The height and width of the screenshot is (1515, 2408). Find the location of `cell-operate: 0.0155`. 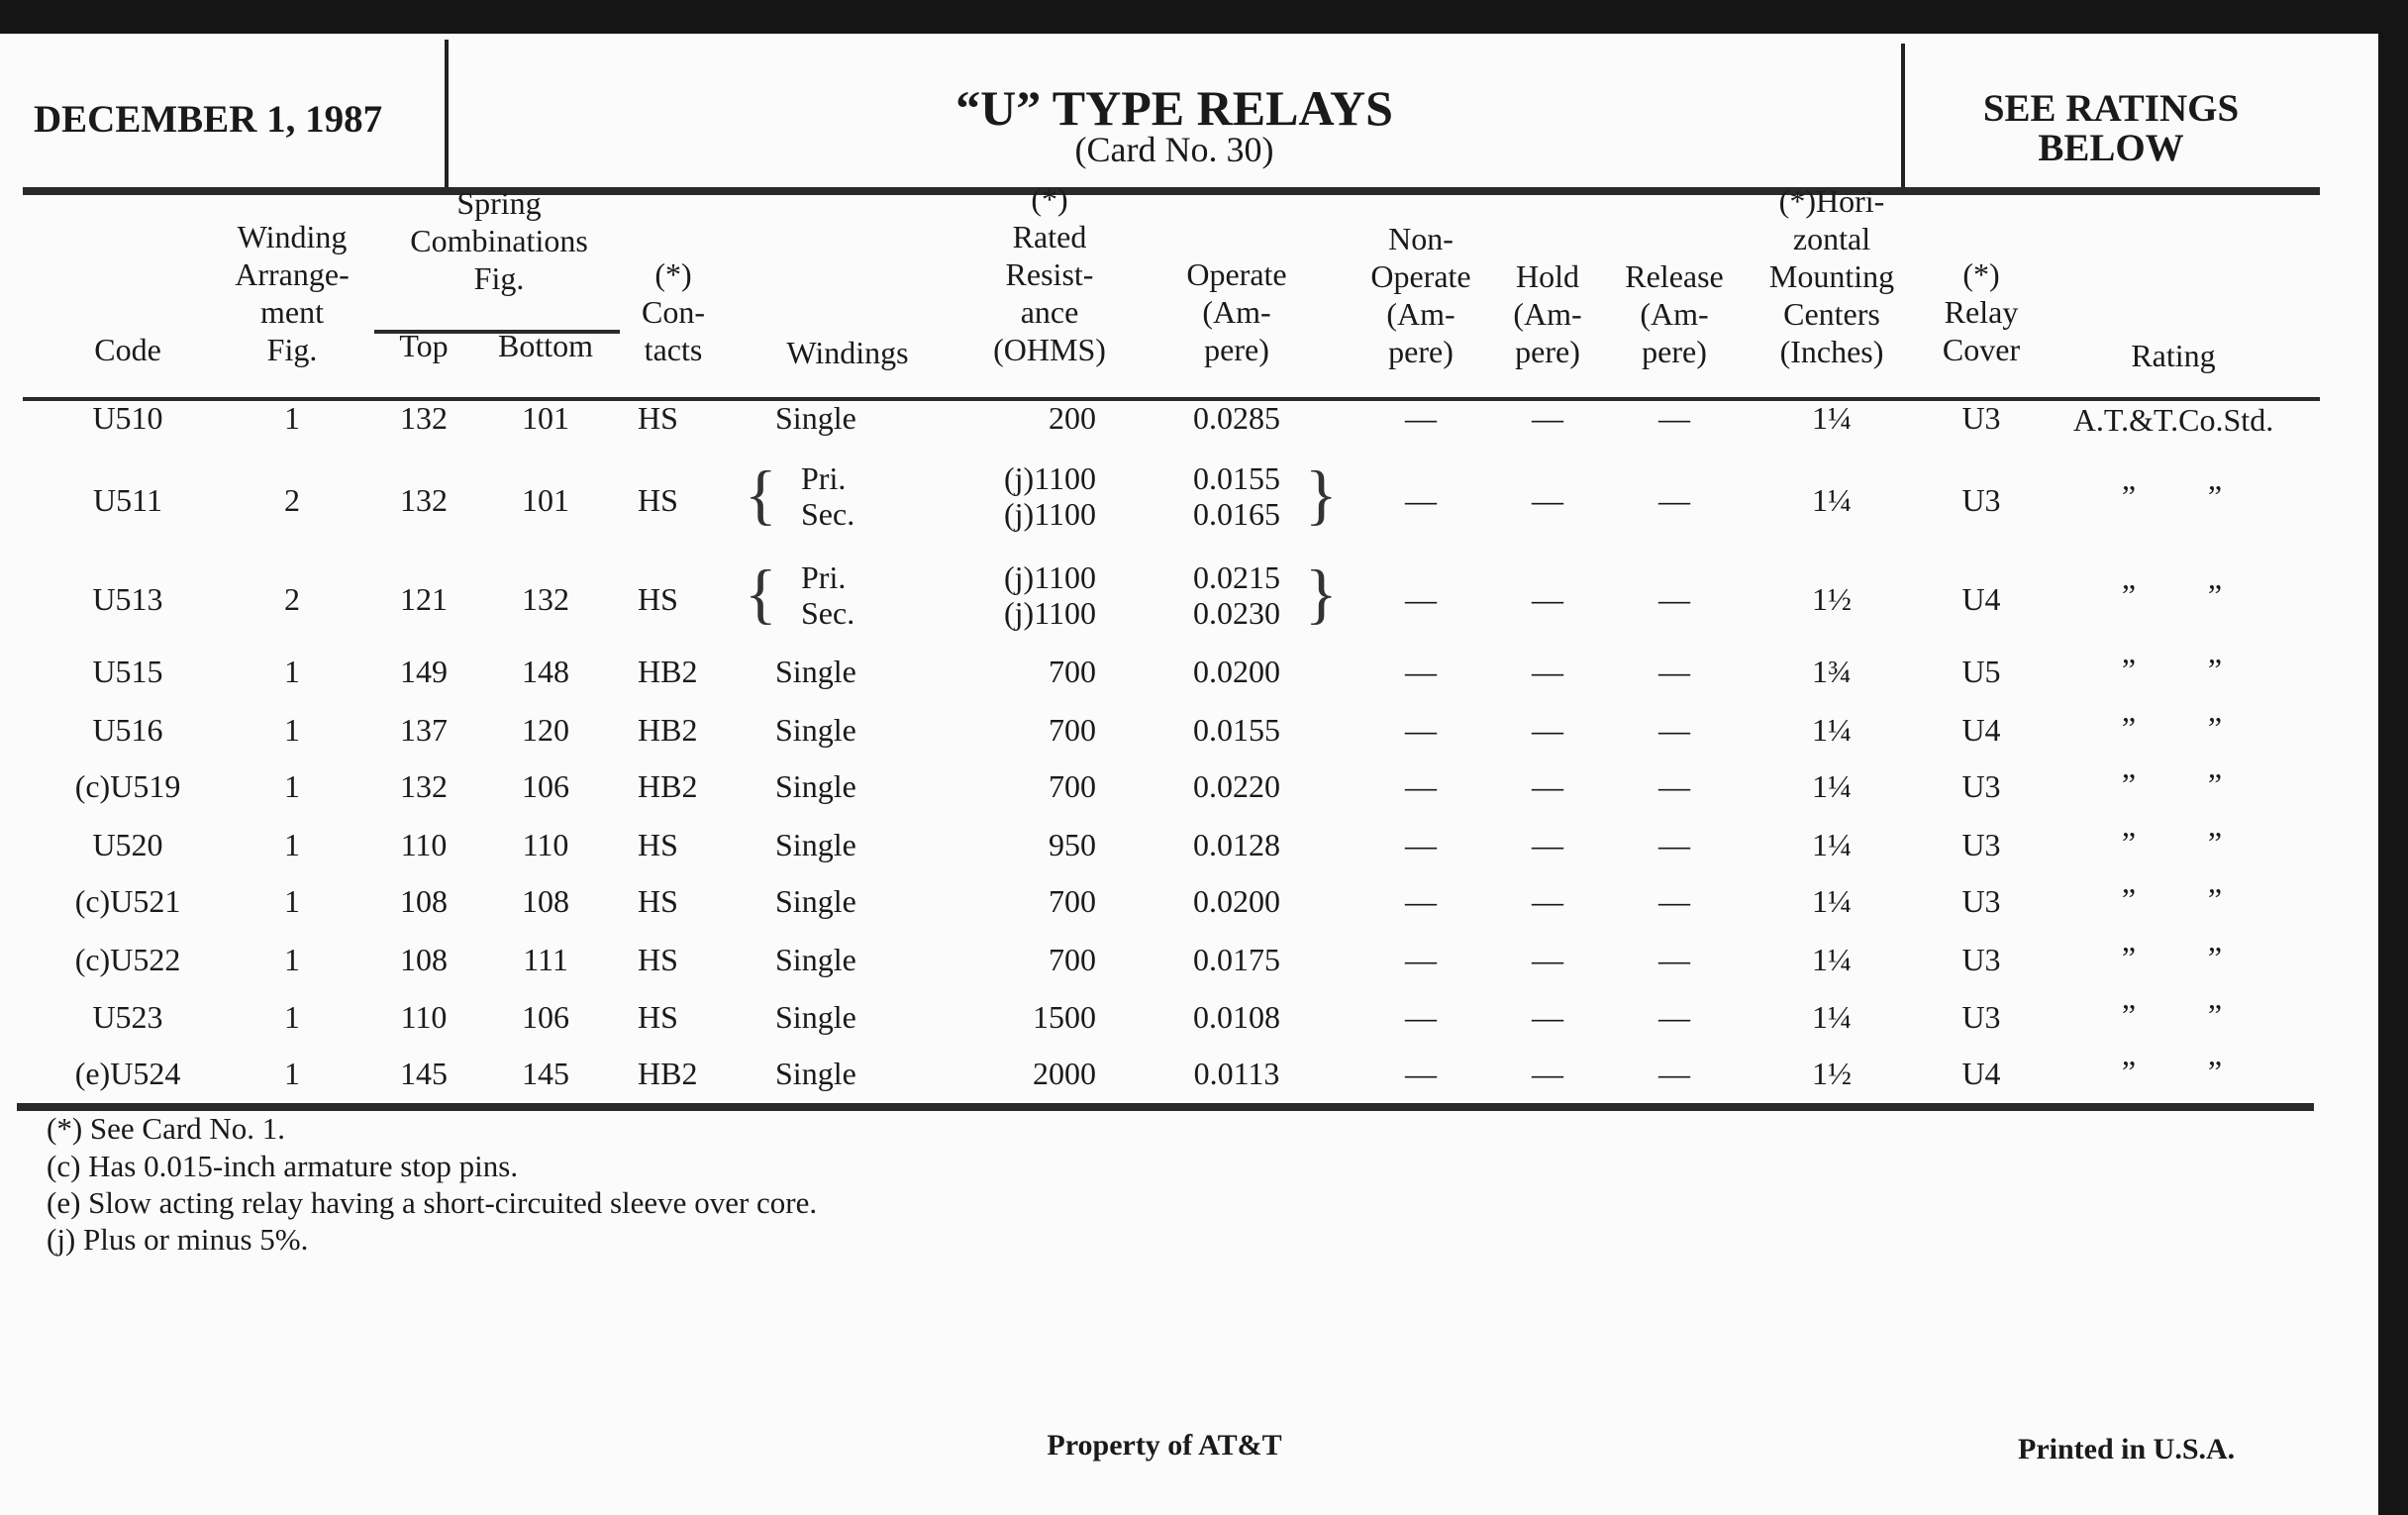

cell-operate: 0.0155 is located at coordinates (1236, 730).